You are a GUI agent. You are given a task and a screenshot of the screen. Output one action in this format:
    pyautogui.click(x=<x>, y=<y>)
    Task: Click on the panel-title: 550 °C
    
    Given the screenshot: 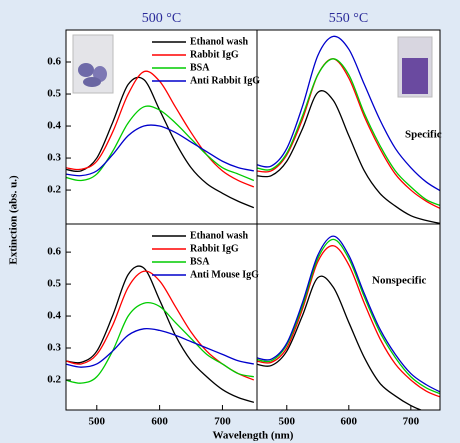 What is the action you would take?
    pyautogui.click(x=348, y=18)
    